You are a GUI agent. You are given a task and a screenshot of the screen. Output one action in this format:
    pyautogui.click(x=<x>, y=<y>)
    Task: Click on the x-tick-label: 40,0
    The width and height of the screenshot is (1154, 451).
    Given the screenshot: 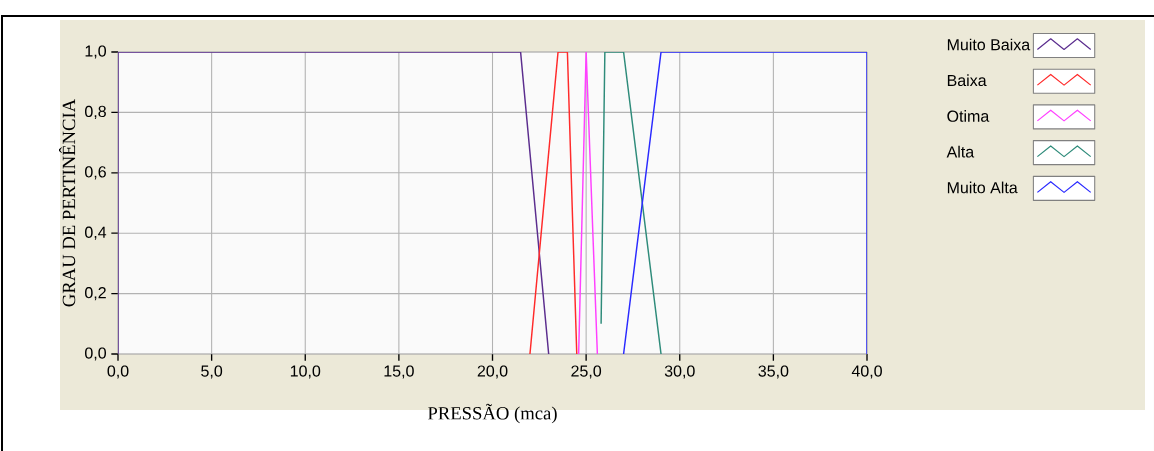 What is the action you would take?
    pyautogui.click(x=866, y=372)
    